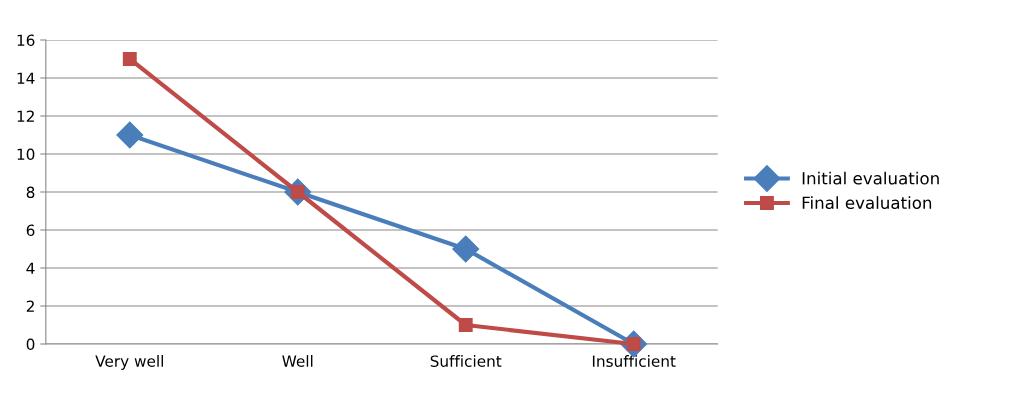  I want to click on x-tick-label: Sufficient, so click(466, 361).